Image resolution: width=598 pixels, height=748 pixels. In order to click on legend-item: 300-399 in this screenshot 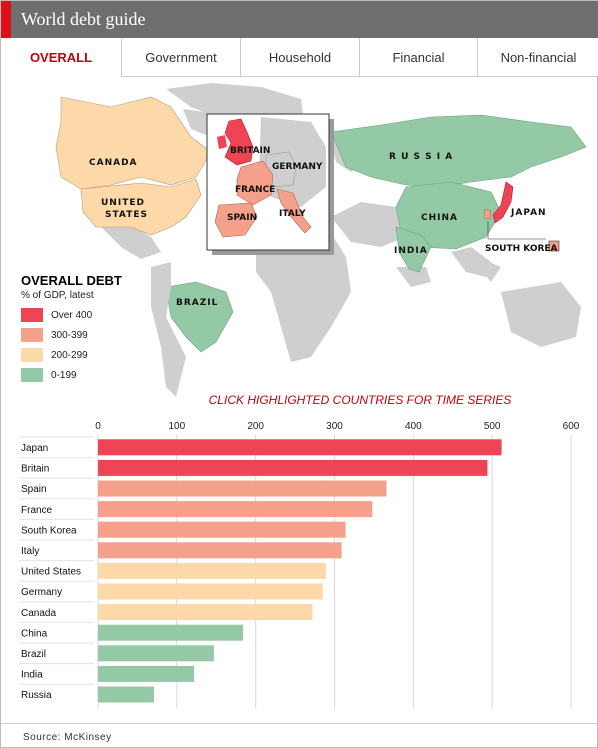, I will do `click(71, 335)`.